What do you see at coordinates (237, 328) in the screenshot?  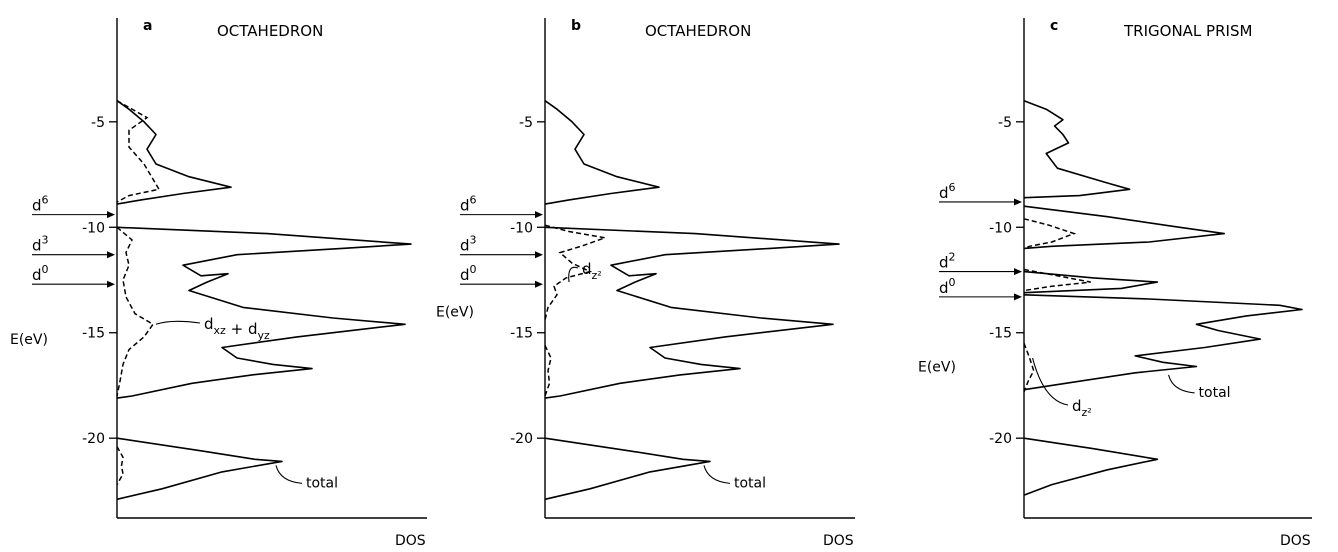 I see `series-label-projected: dxz + dyz` at bounding box center [237, 328].